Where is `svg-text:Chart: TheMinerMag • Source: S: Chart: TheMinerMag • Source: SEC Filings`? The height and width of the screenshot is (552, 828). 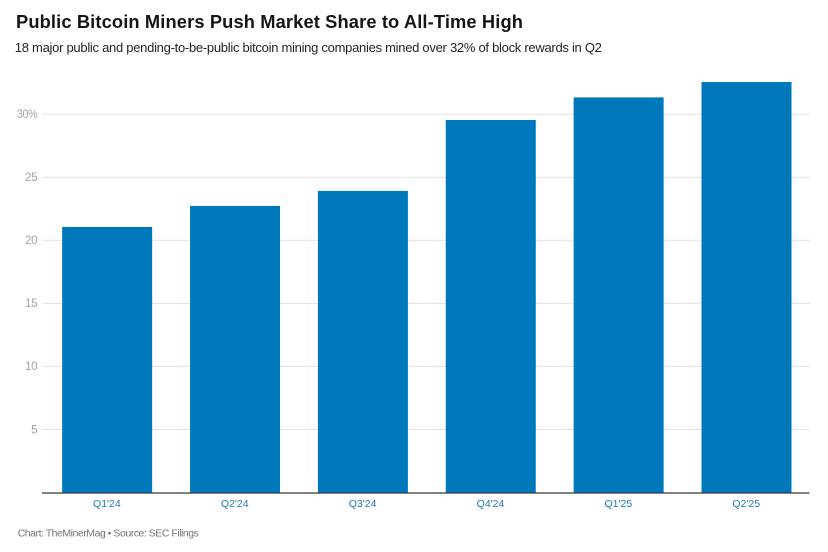 svg-text:Chart: TheMinerMag • Source: S: Chart: TheMinerMag • Source: SEC Filings is located at coordinates (108, 534).